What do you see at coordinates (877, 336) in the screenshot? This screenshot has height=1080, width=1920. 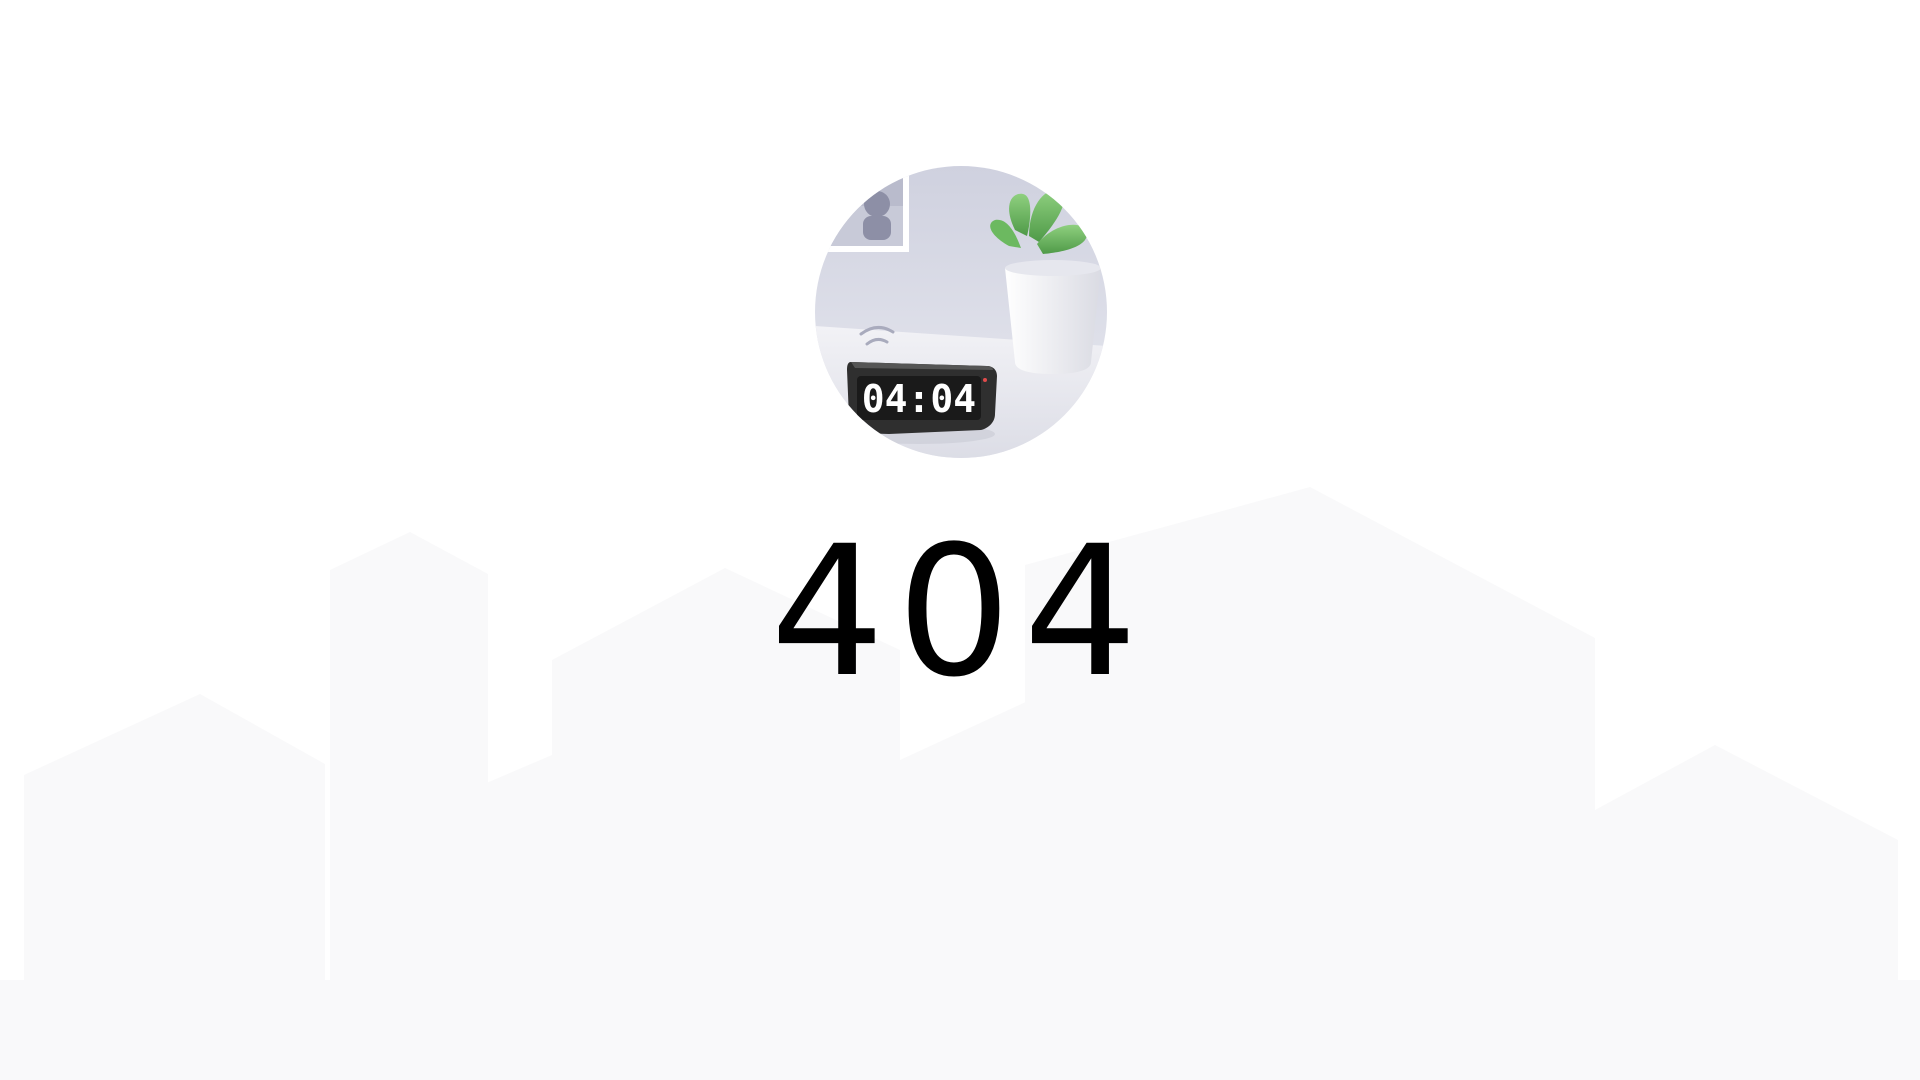 I see `sound-wave-icon` at bounding box center [877, 336].